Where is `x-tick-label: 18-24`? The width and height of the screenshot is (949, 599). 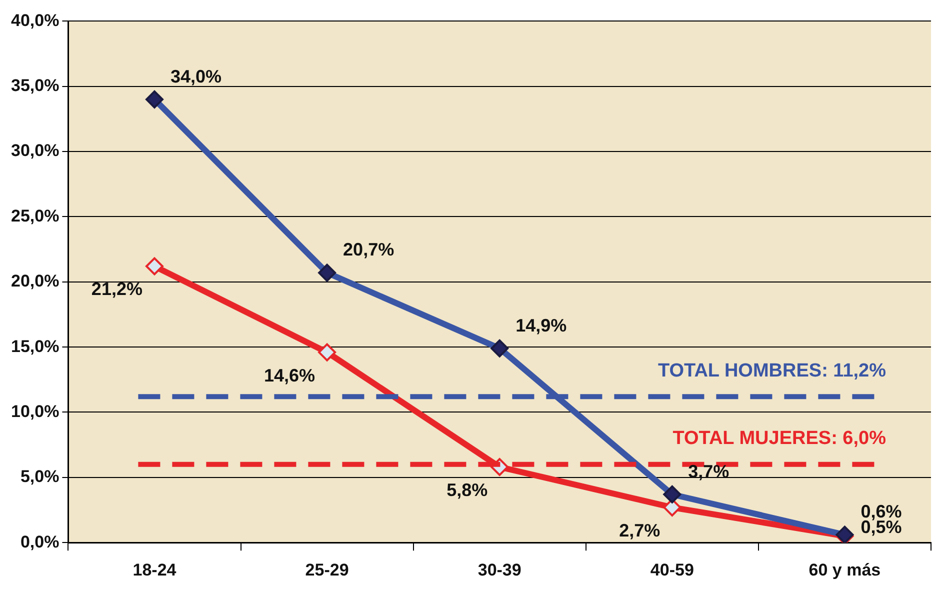 x-tick-label: 18-24 is located at coordinates (154, 570).